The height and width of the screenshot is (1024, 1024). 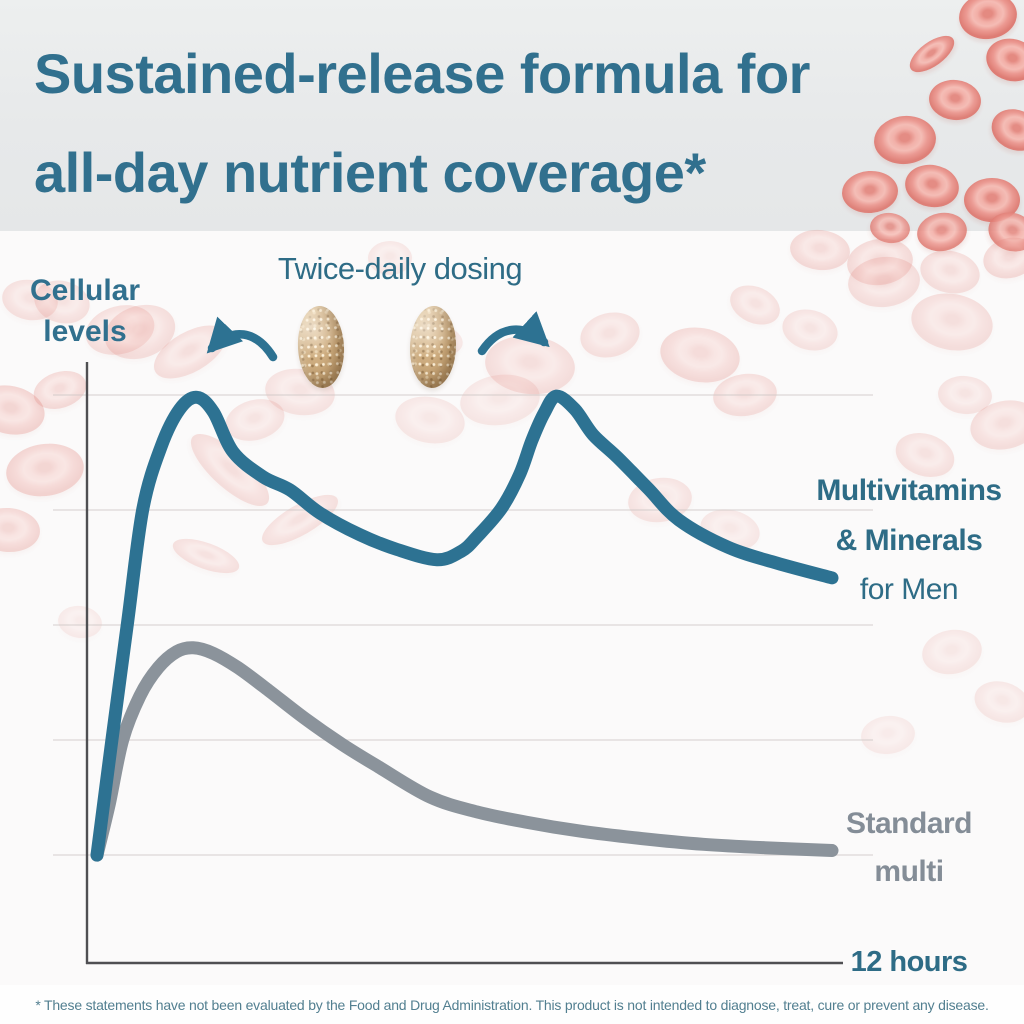 I want to click on series-label-standard-line1: Standard, so click(x=909, y=823).